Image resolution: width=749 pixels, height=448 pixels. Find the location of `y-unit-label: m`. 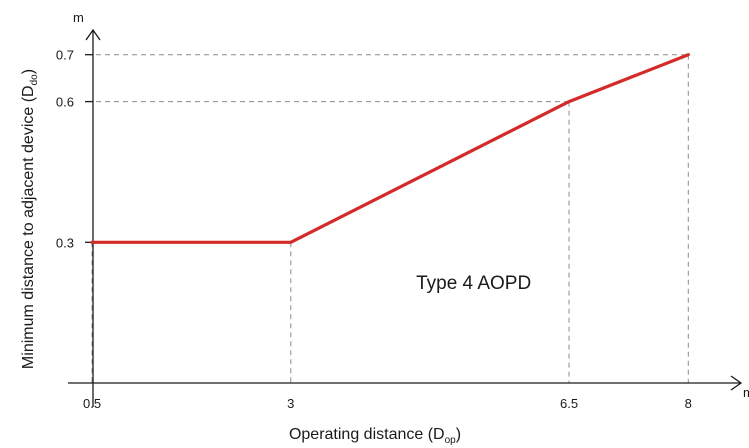

y-unit-label: m is located at coordinates (78, 17).